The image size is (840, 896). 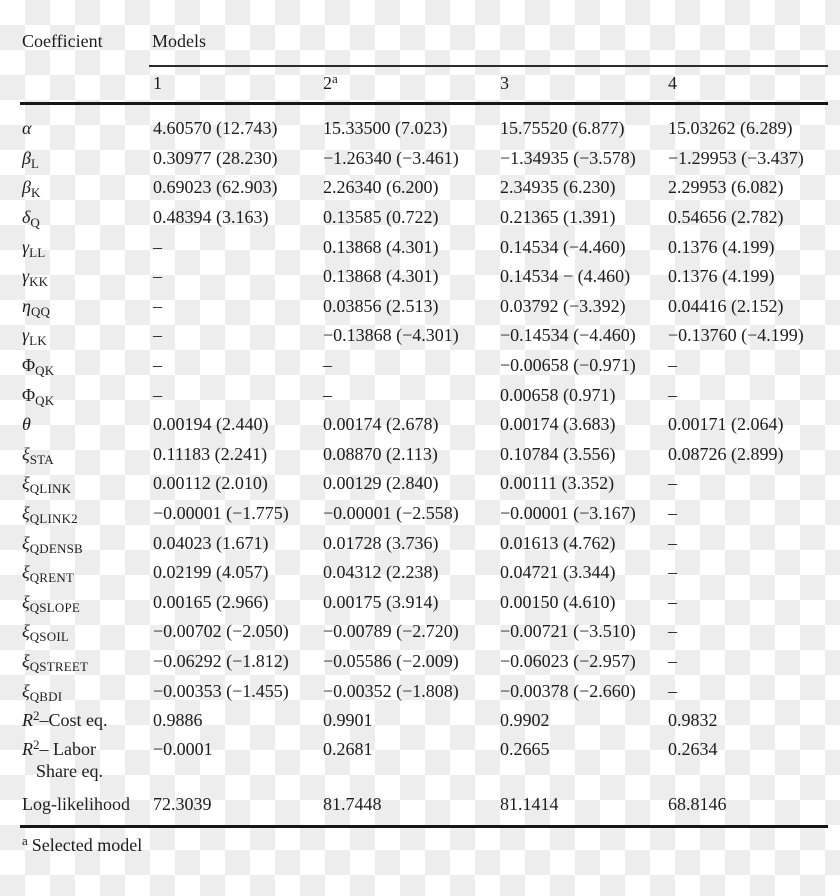 I want to click on value-cell: −0.00001 (−3.167), so click(x=568, y=513).